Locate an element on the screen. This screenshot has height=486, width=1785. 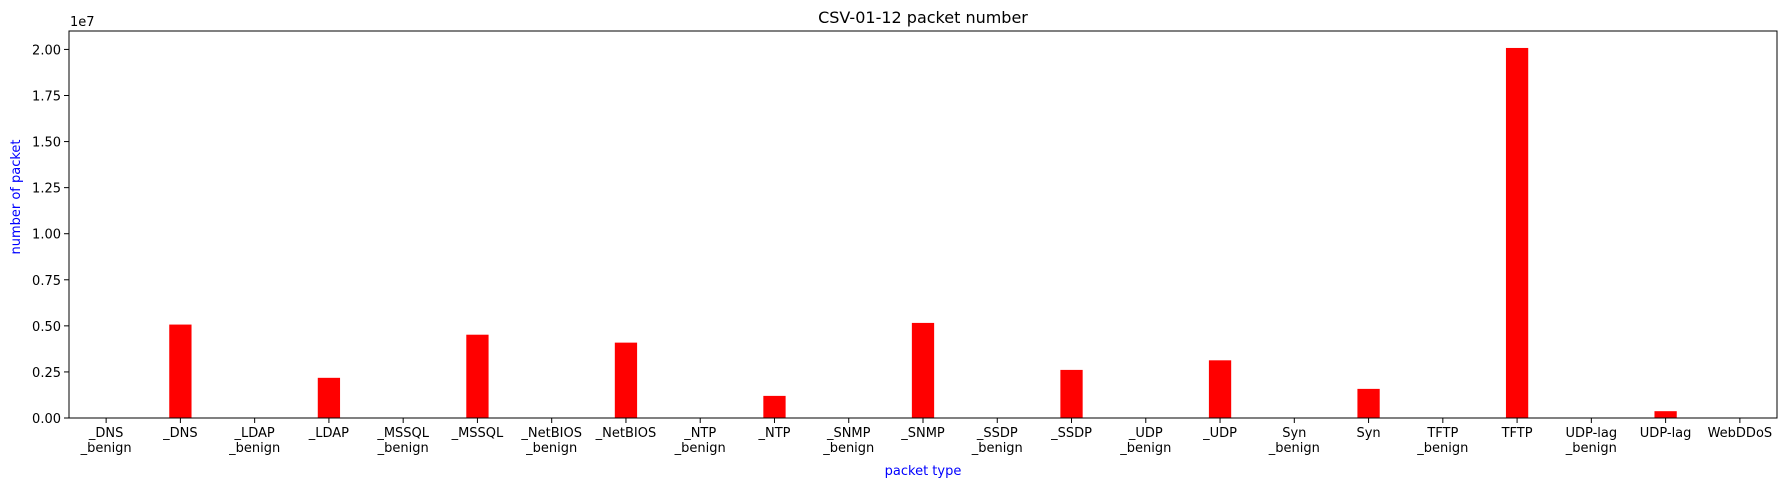
chart-title: CSV-01-12 packet number is located at coordinates (923, 17).